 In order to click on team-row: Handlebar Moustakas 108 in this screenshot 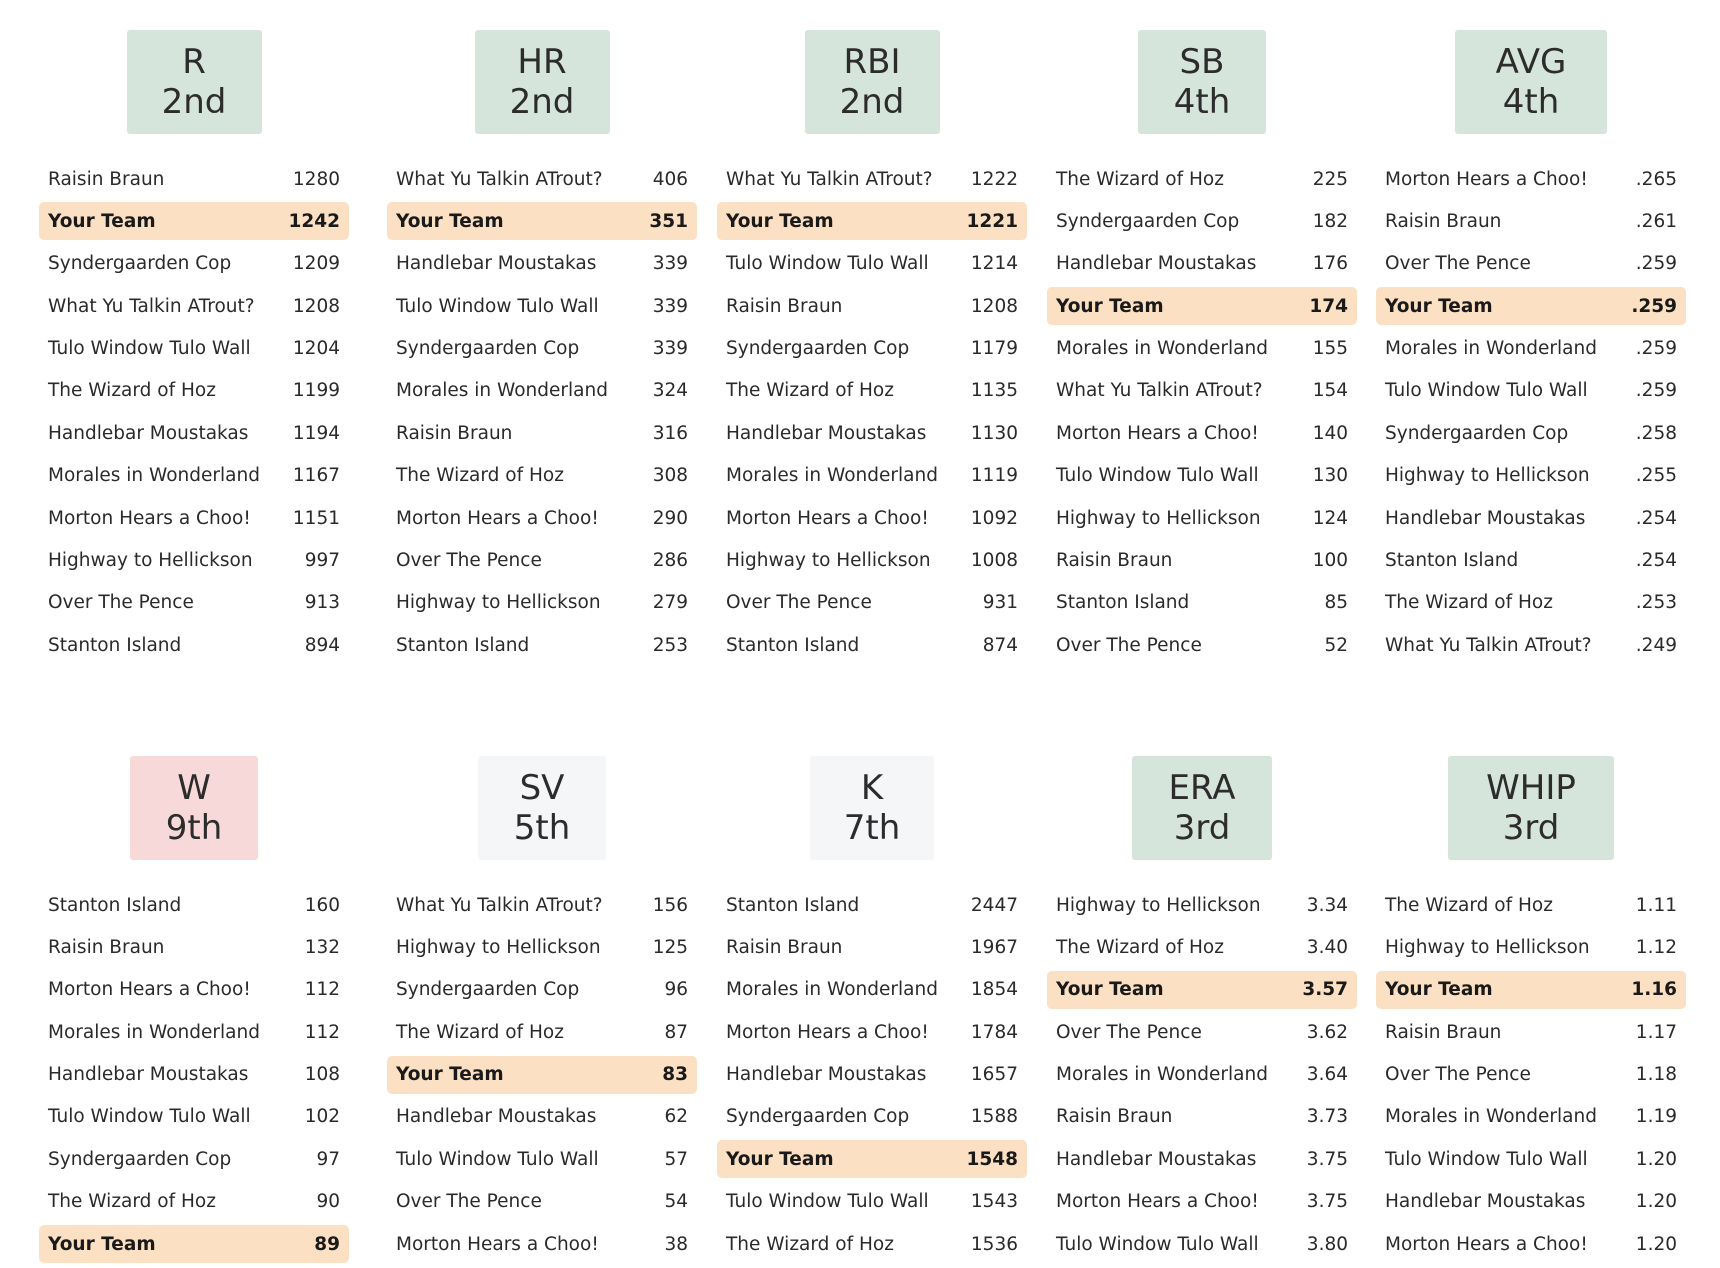, I will do `click(194, 1075)`.